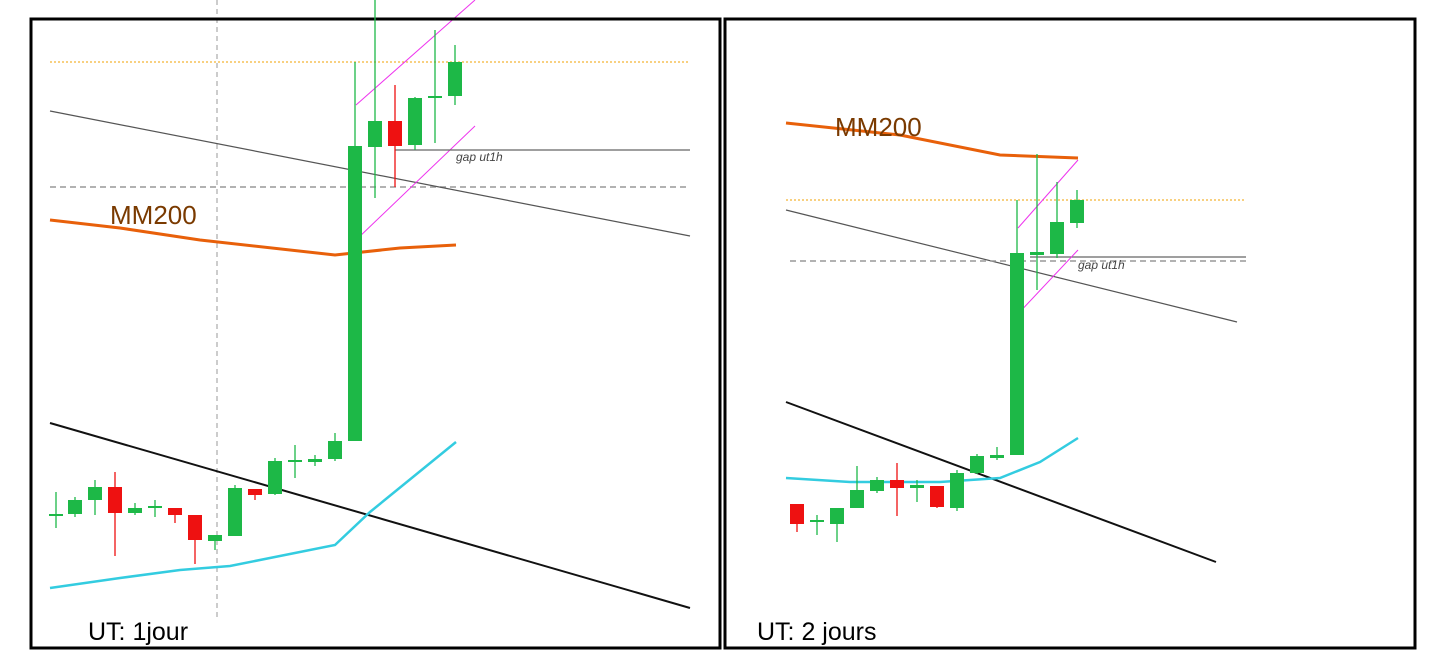 Image resolution: width=1438 pixels, height=669 pixels. What do you see at coordinates (816, 632) in the screenshot?
I see `caption: UT: 2 jours` at bounding box center [816, 632].